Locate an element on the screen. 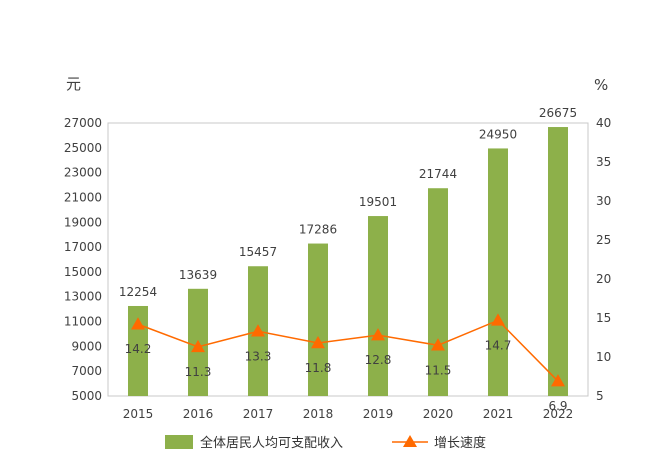  right-tick-label: 5 is located at coordinates (600, 396).